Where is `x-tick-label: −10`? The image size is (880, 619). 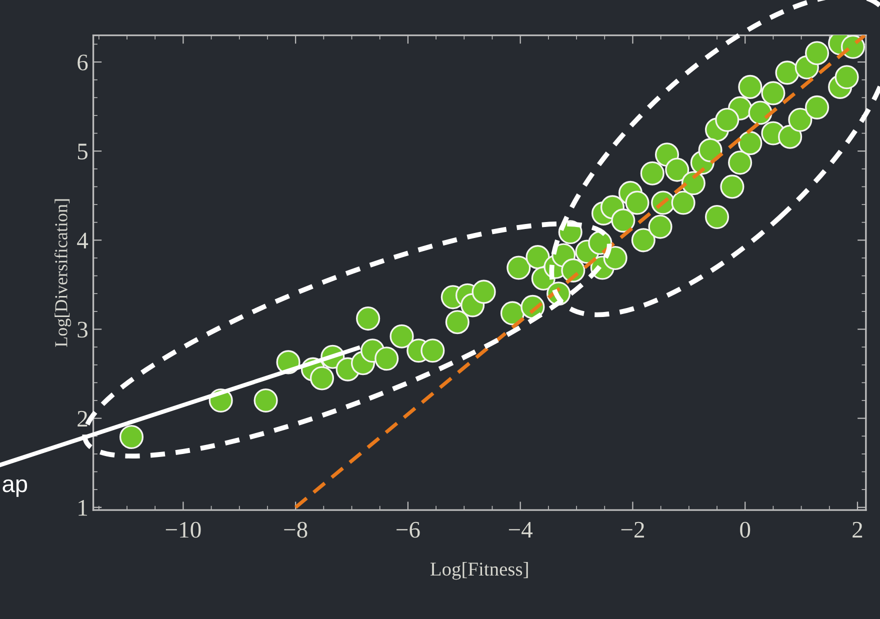
x-tick-label: −10 is located at coordinates (183, 530).